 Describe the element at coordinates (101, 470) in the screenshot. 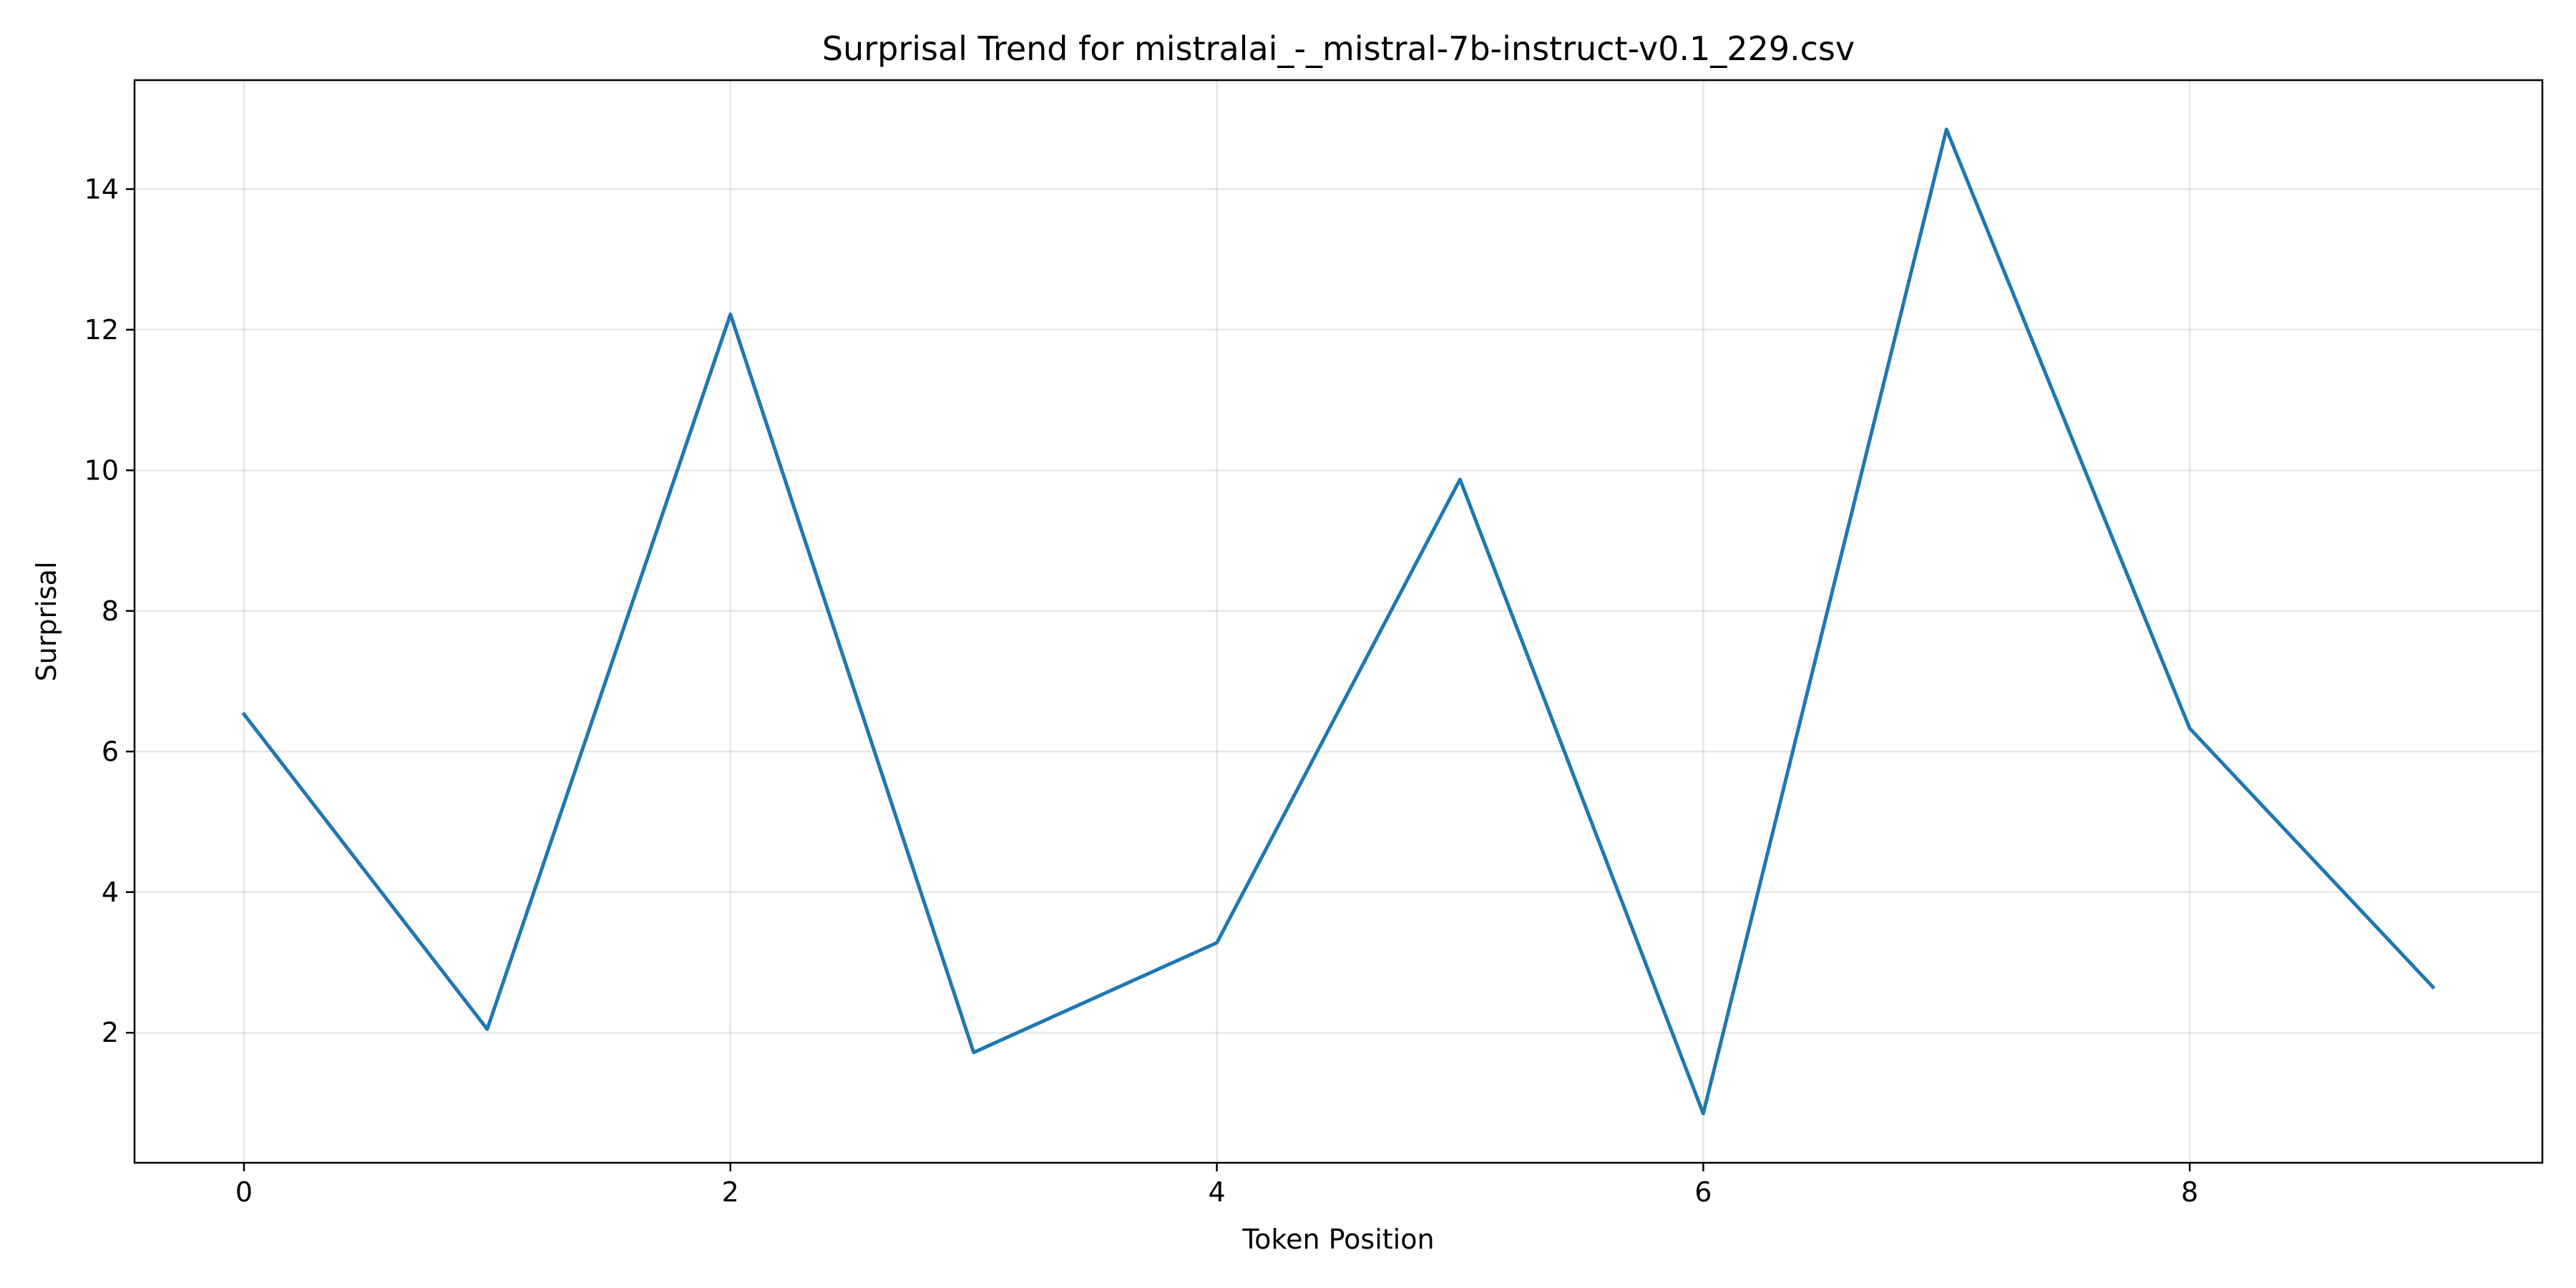

I see `y-tick-label: 10` at that location.